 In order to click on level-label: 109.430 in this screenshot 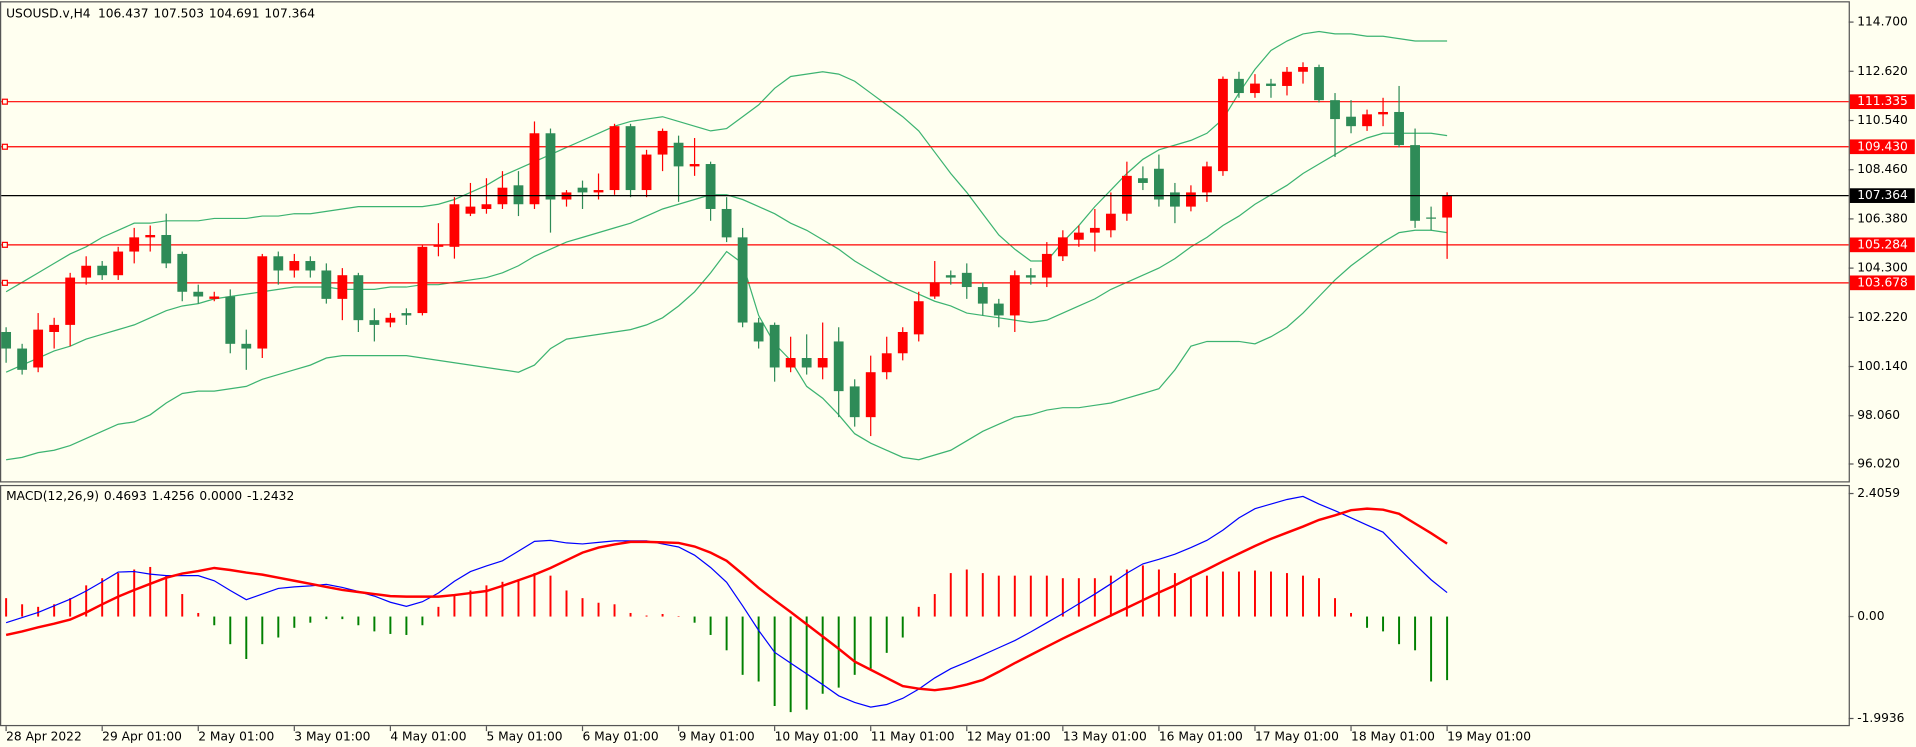, I will do `click(1882, 146)`.